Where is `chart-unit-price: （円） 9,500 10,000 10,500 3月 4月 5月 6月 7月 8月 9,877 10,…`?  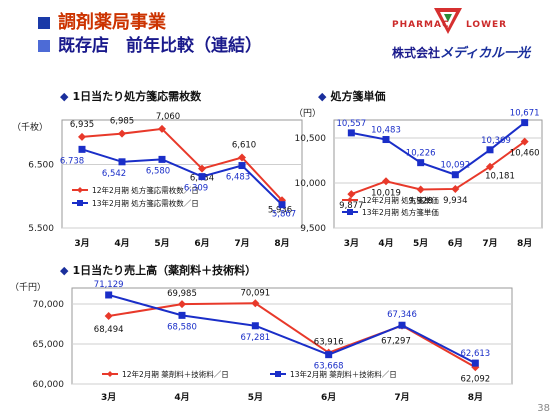 chart-unit-price: （円） 9,500 10,000 10,500 3月 4月 5月 6月 7月 8月 9,877 10,… is located at coordinates (418, 178).